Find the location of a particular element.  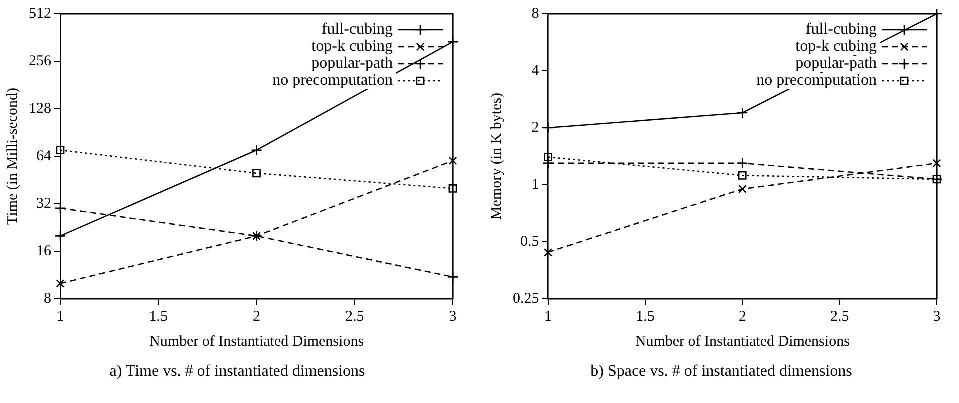

y-tick-label: 32 is located at coordinates (44, 204).